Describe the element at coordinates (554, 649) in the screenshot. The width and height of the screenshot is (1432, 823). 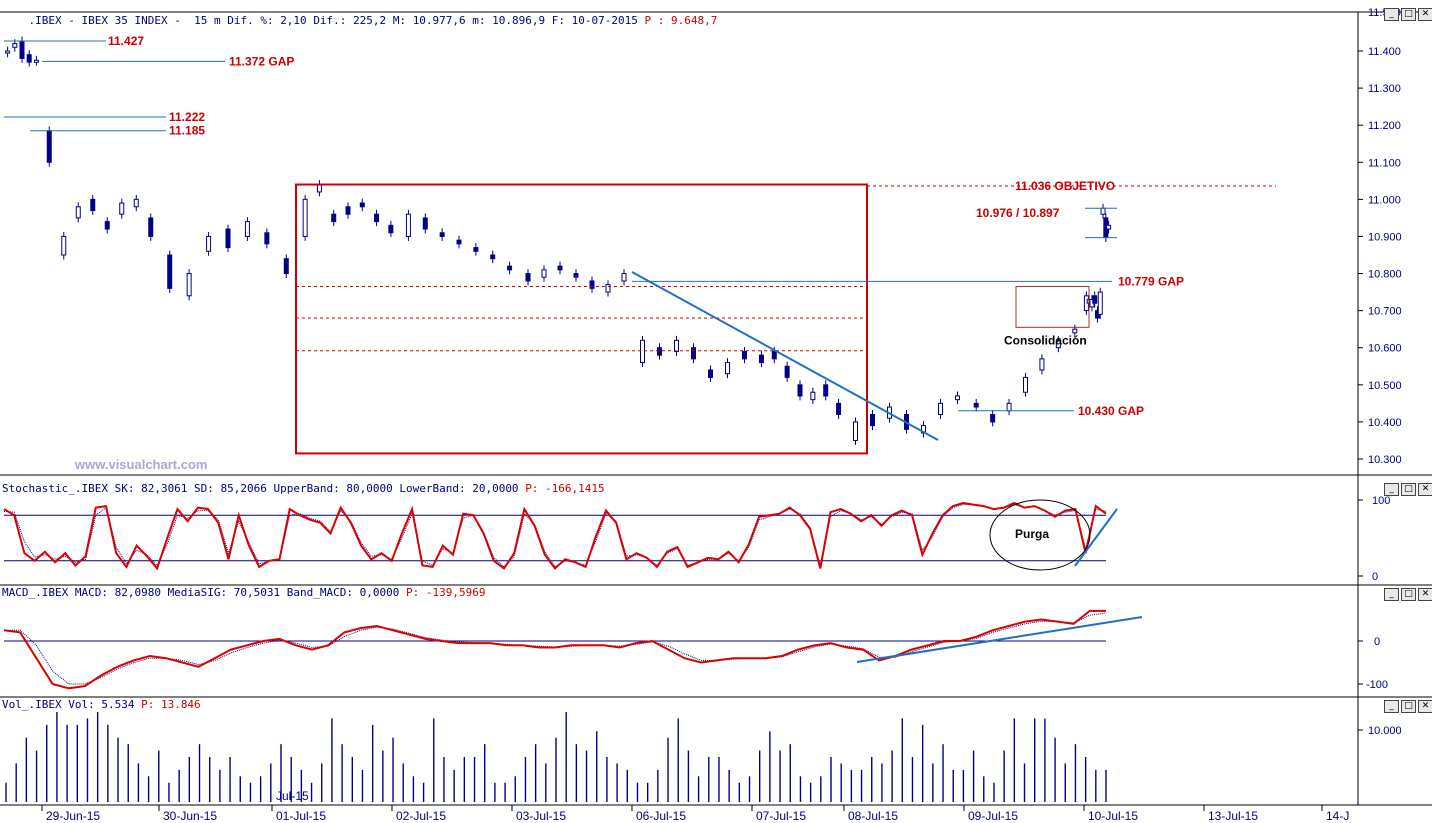
I see `macd-line` at that location.